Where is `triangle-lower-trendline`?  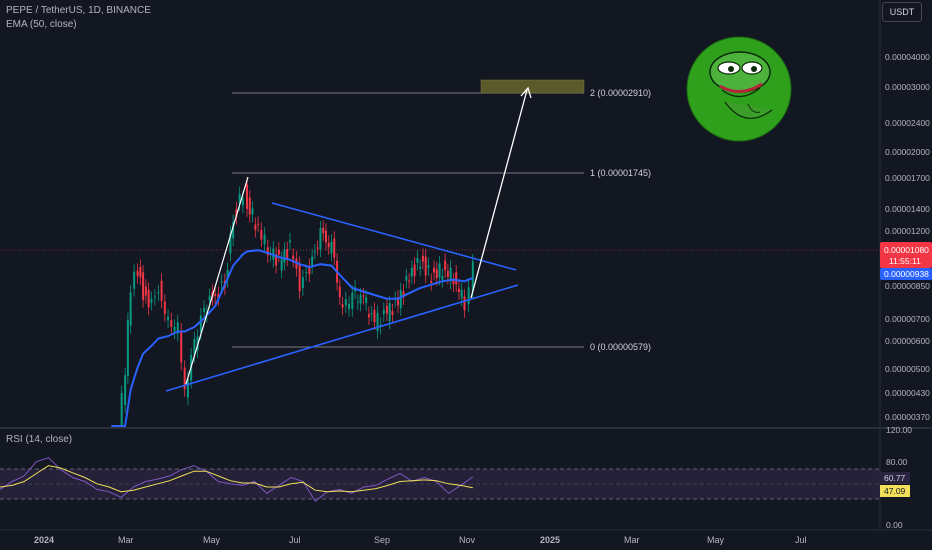
triangle-lower-trendline is located at coordinates (342, 338).